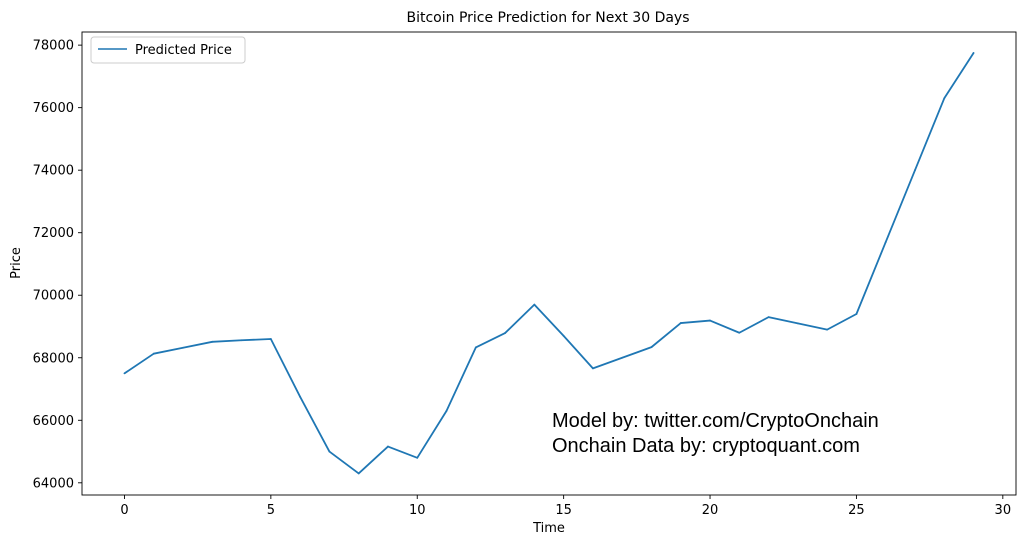 The width and height of the screenshot is (1023, 545). Describe the element at coordinates (53, 46) in the screenshot. I see `y-tick-label: 78000` at that location.